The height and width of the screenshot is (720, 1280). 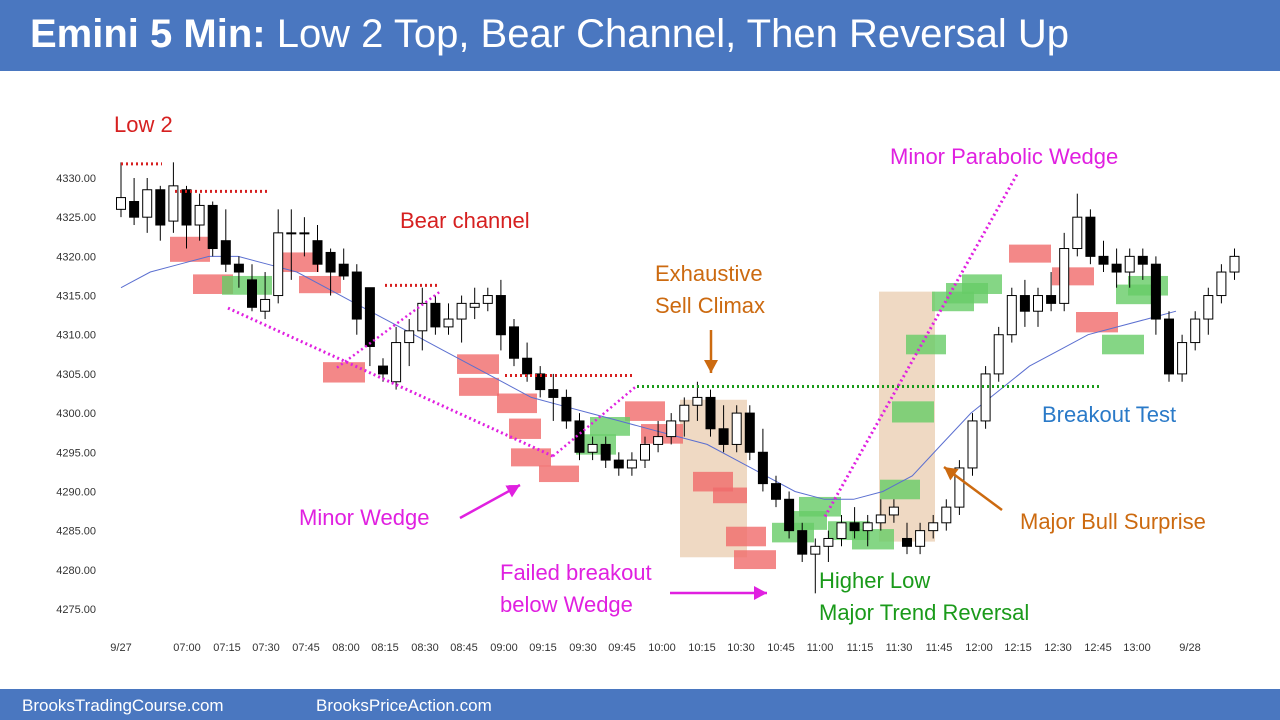 What do you see at coordinates (464, 648) in the screenshot?
I see `x-tick-label: 08:45` at bounding box center [464, 648].